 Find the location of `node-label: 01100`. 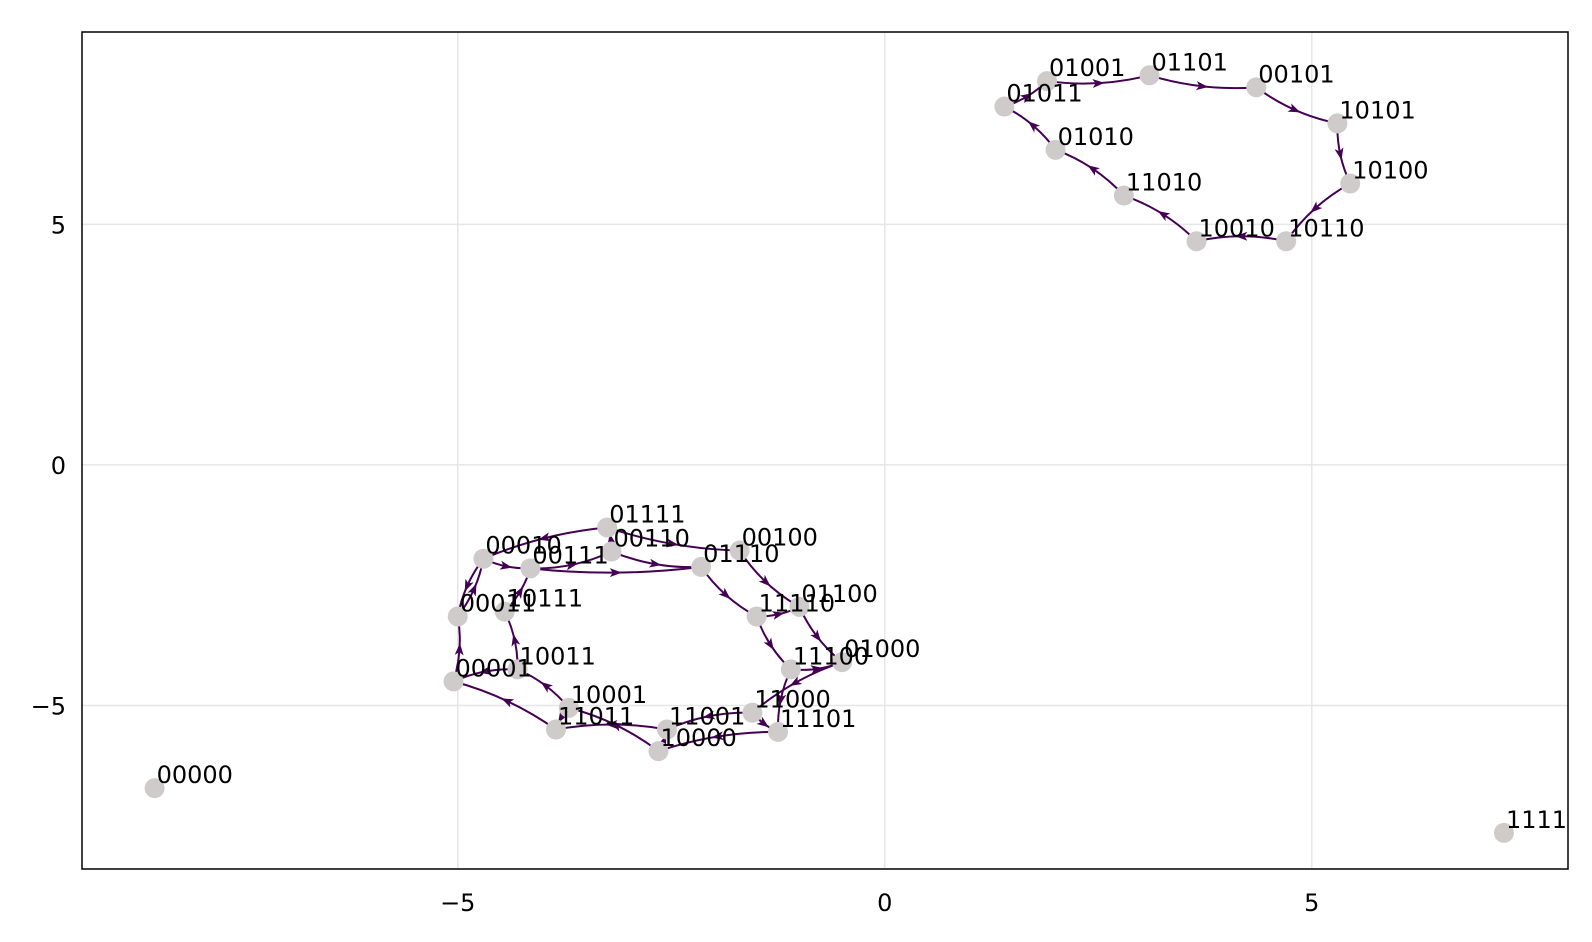

node-label: 01100 is located at coordinates (839, 594).